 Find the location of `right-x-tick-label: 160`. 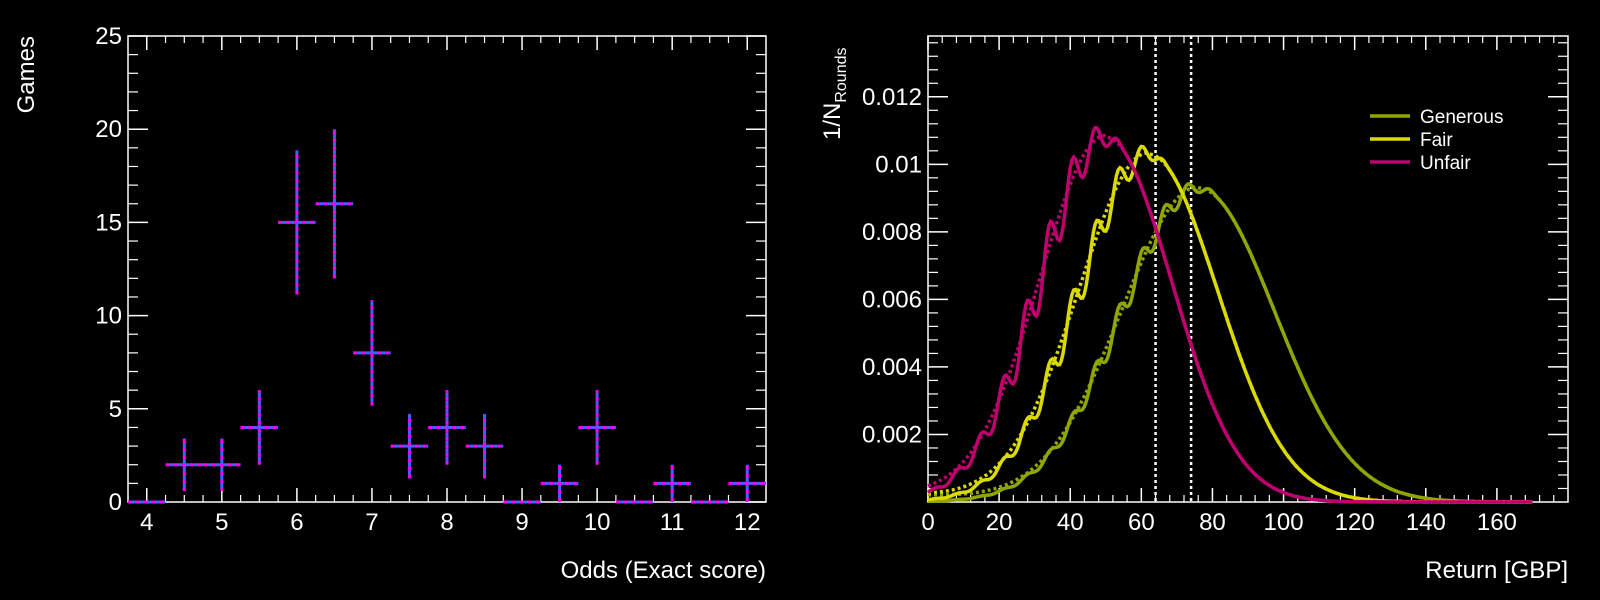

right-x-tick-label: 160 is located at coordinates (1497, 522).